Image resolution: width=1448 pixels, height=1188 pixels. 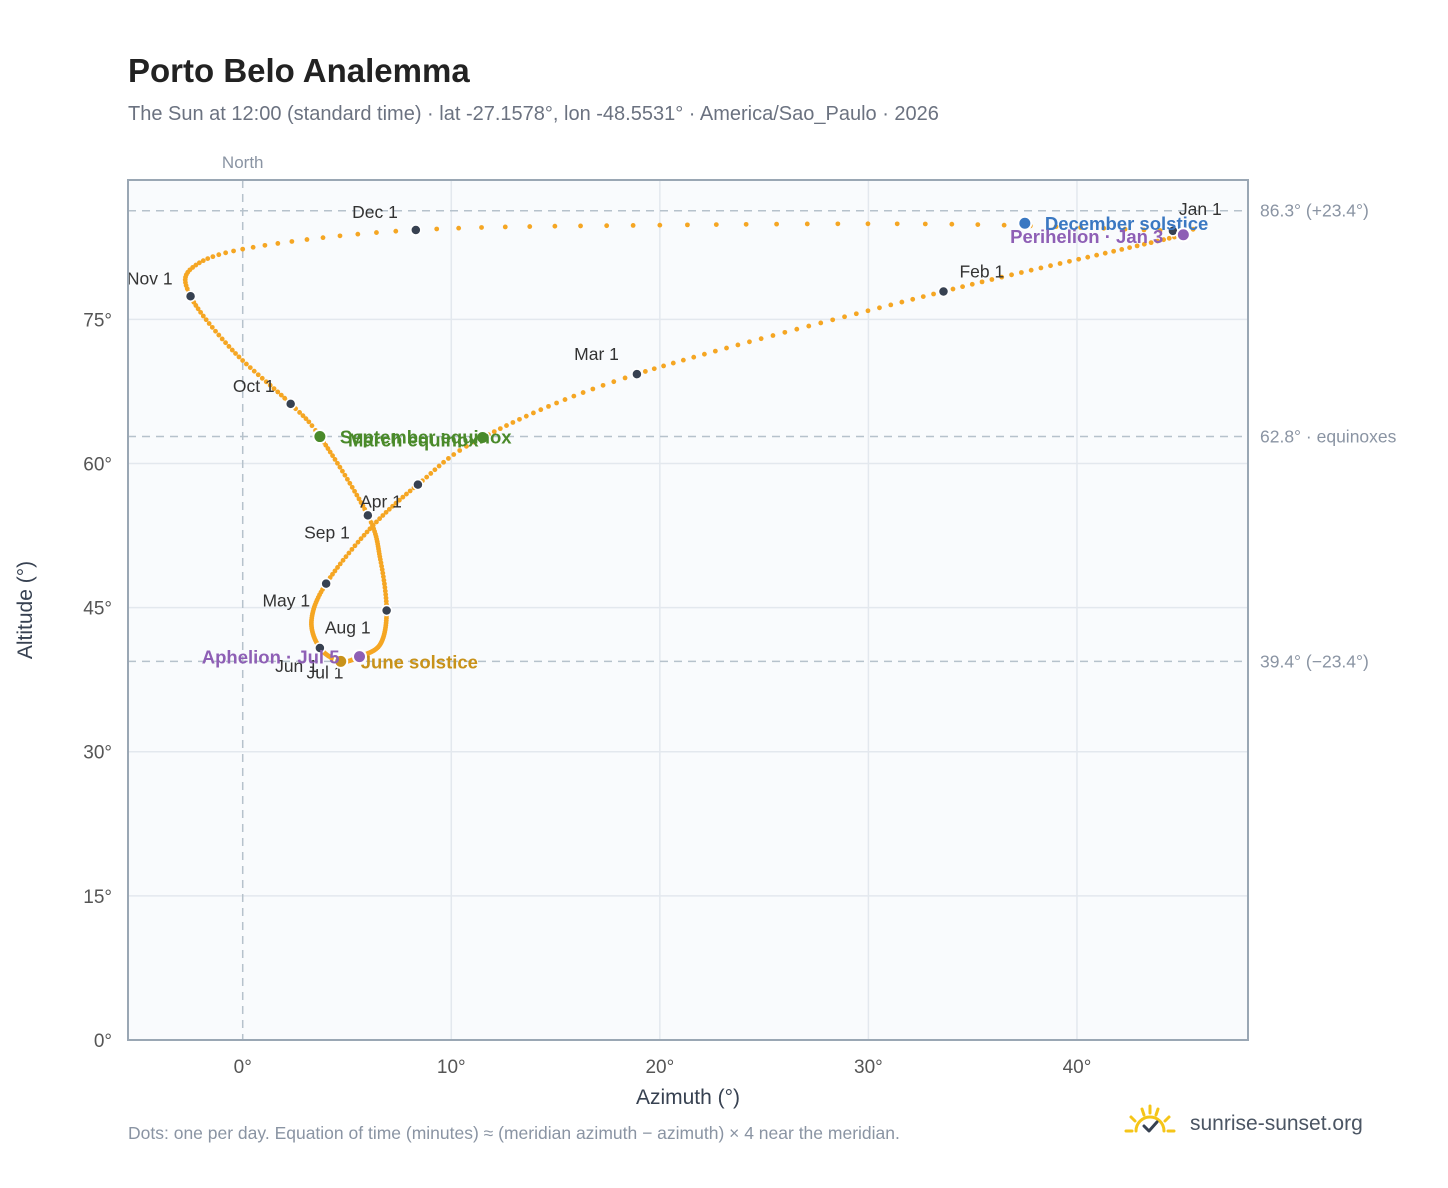 I want to click on chart-title: Porto Belo Analemma, so click(x=299, y=70).